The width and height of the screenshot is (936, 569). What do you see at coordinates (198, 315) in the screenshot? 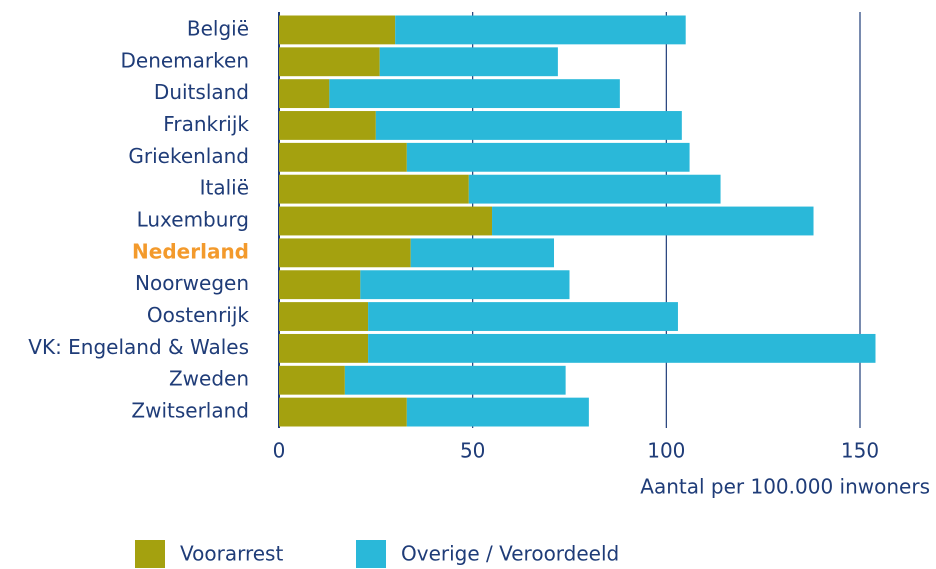
I see `y-tick-label: Oostenrijk` at bounding box center [198, 315].